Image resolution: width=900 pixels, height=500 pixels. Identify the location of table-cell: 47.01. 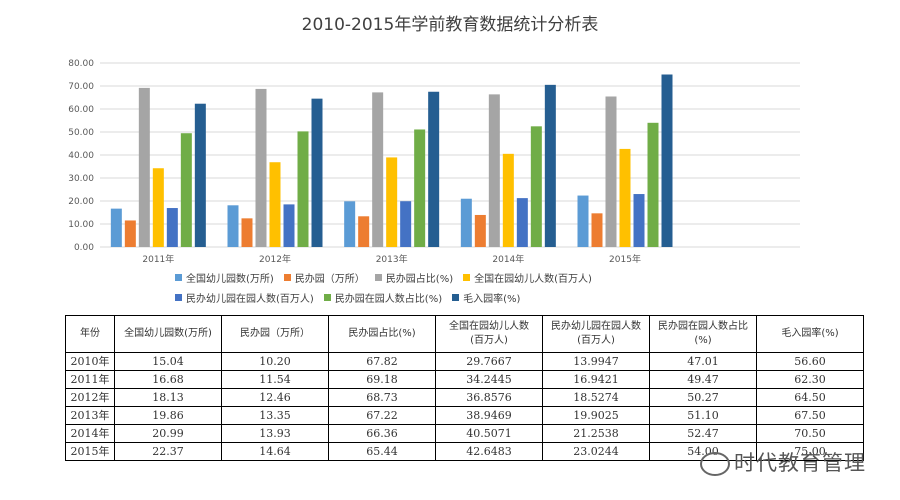
(703, 361).